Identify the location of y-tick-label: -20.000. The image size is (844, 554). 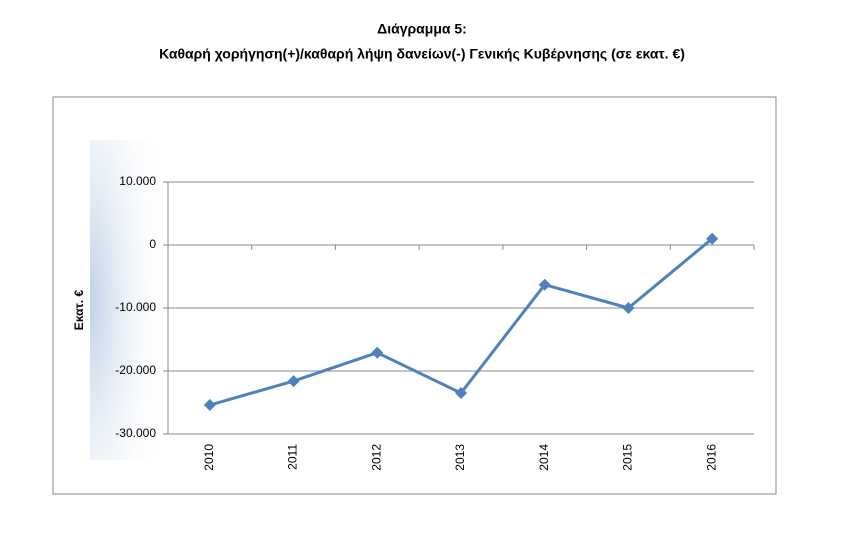
(135, 370).